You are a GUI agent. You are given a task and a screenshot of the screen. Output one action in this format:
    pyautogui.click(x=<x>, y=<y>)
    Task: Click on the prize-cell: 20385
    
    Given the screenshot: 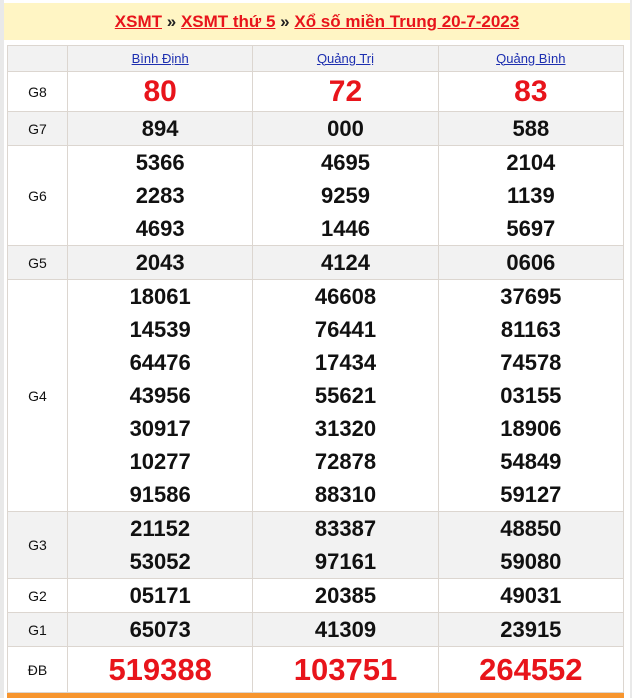 What is the action you would take?
    pyautogui.click(x=345, y=595)
    